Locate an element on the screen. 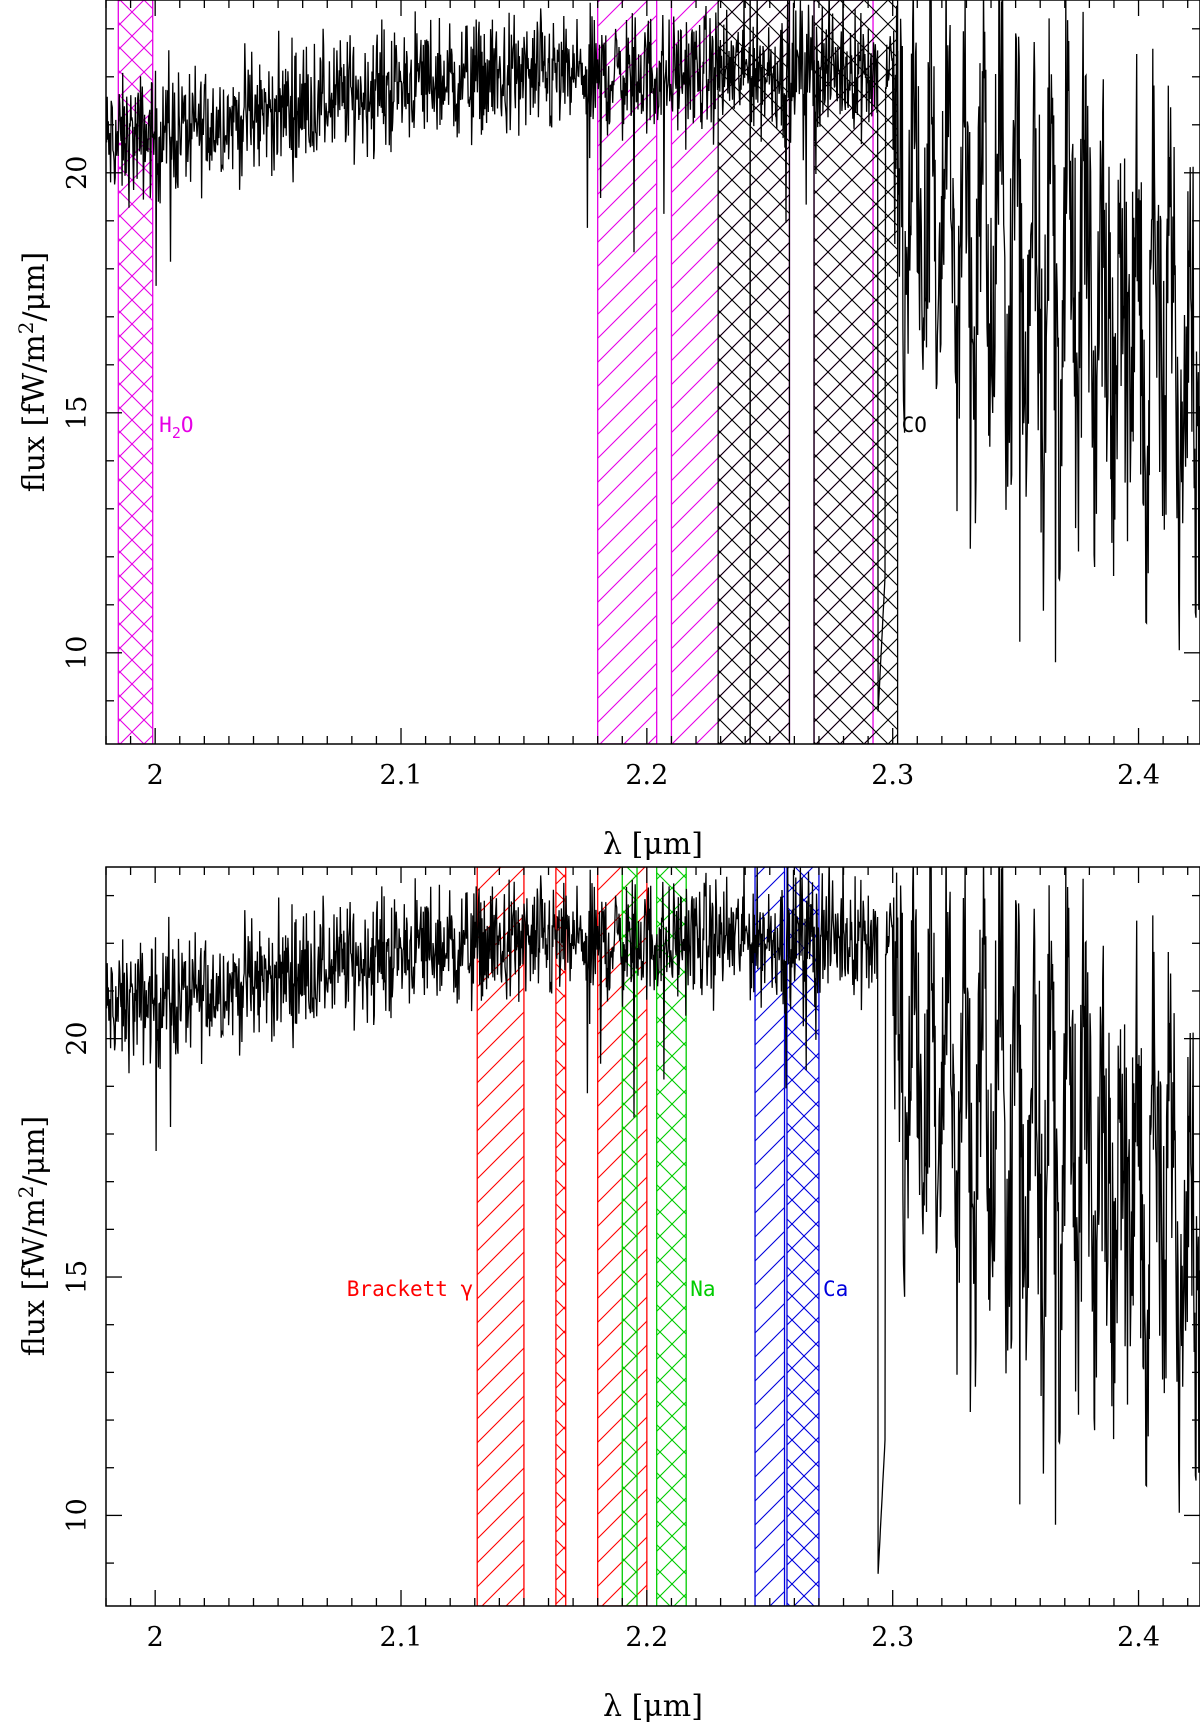 The image size is (1200, 1725). top-y-tick-label: 15 is located at coordinates (77, 413).